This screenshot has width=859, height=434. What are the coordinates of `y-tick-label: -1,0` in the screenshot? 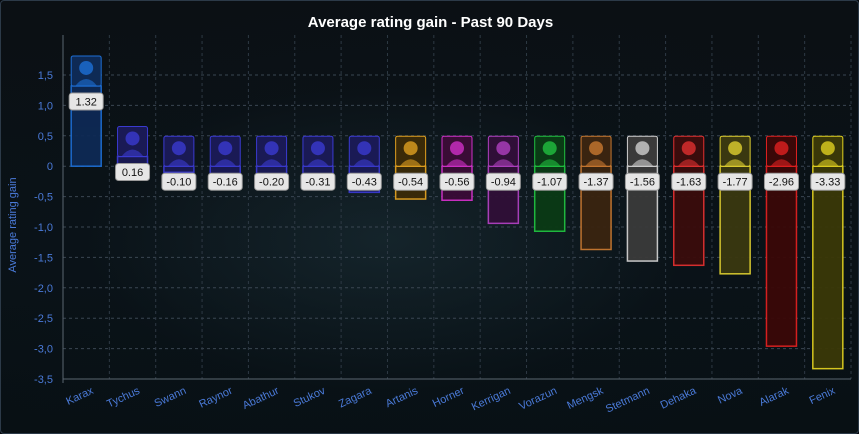 It's located at (43, 228).